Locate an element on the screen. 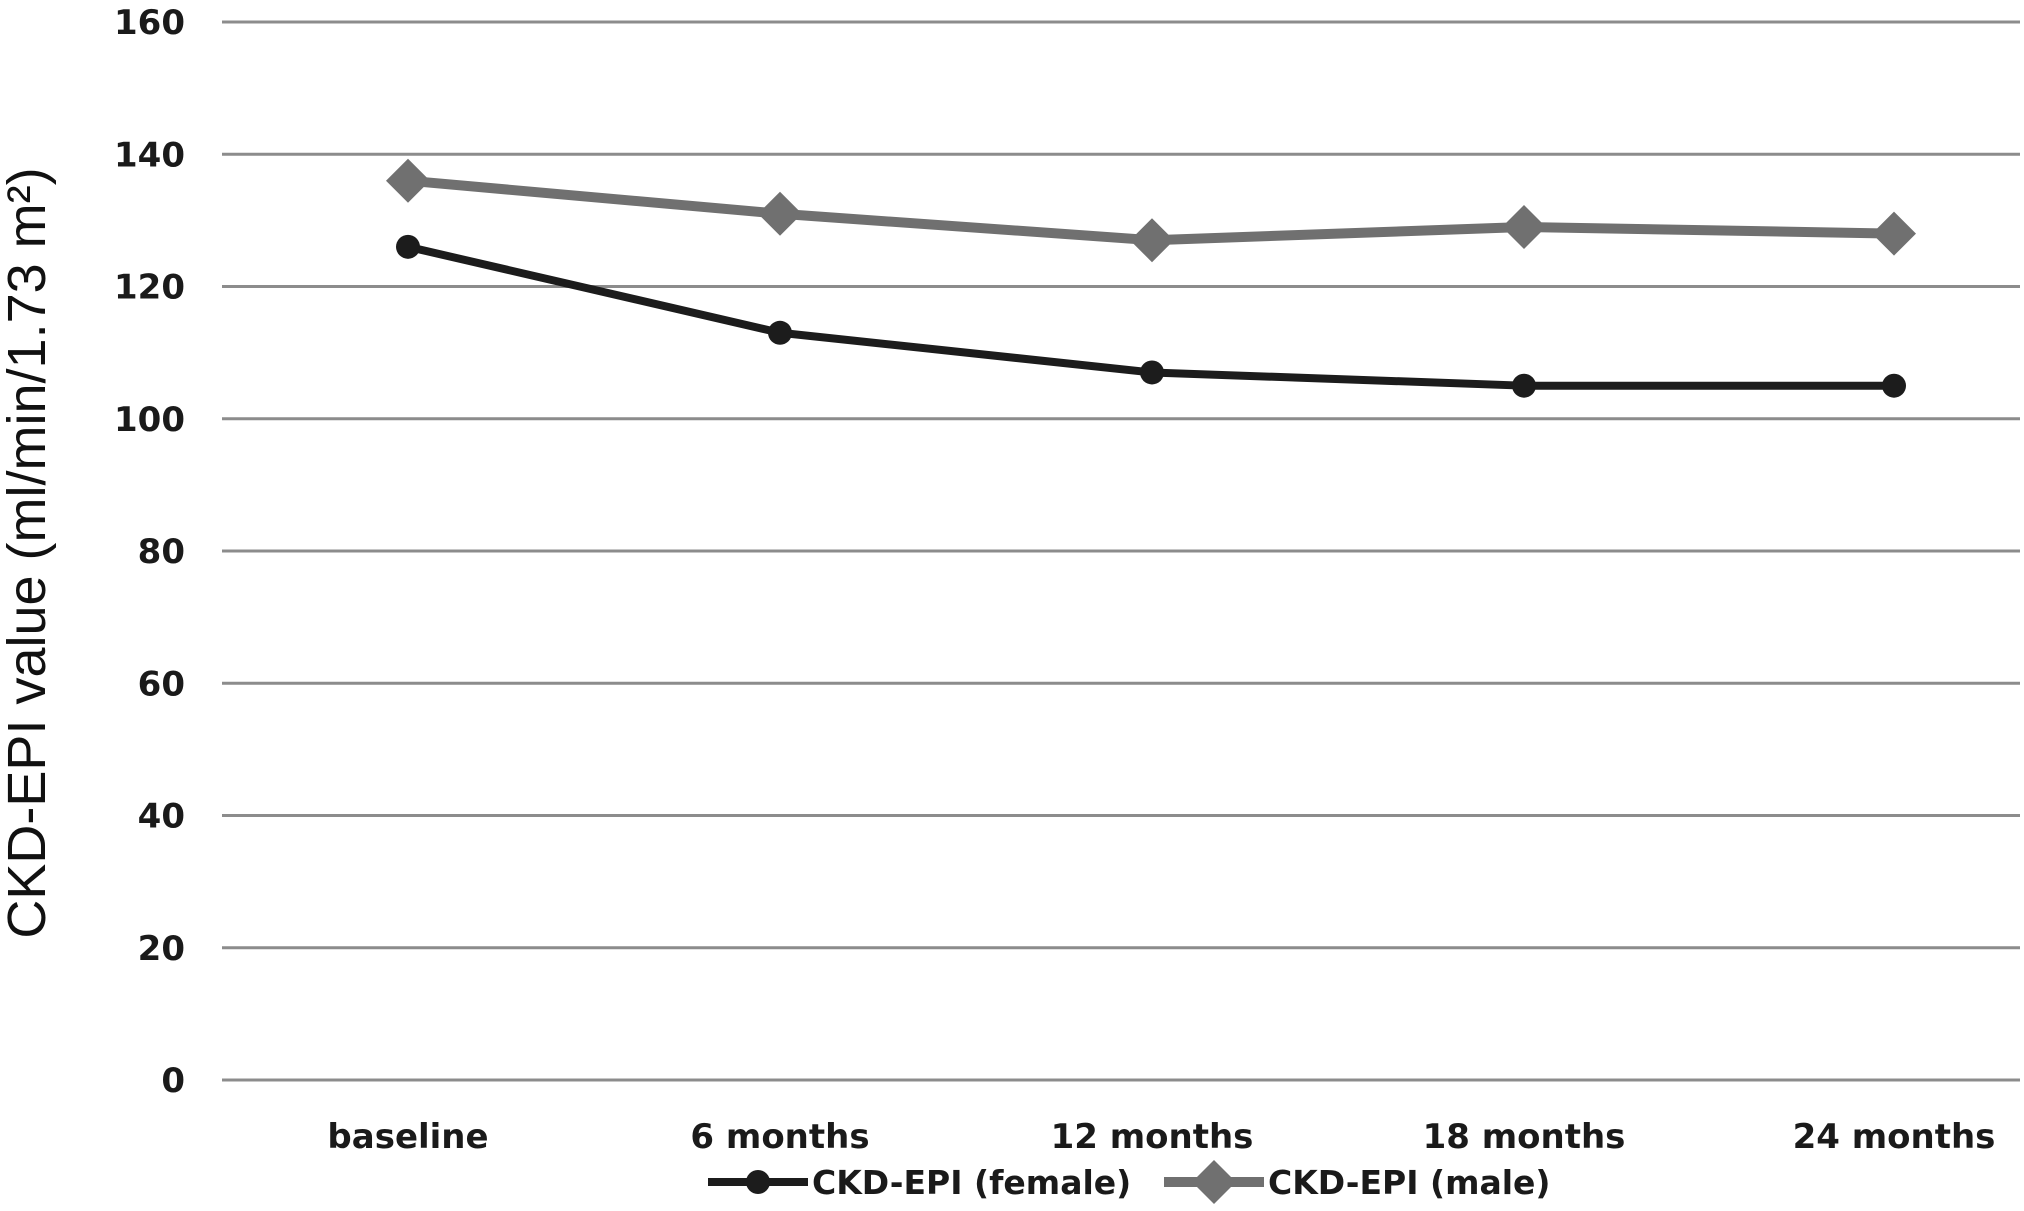 The height and width of the screenshot is (1211, 2024). y-tick-label: 80 is located at coordinates (161, 552).